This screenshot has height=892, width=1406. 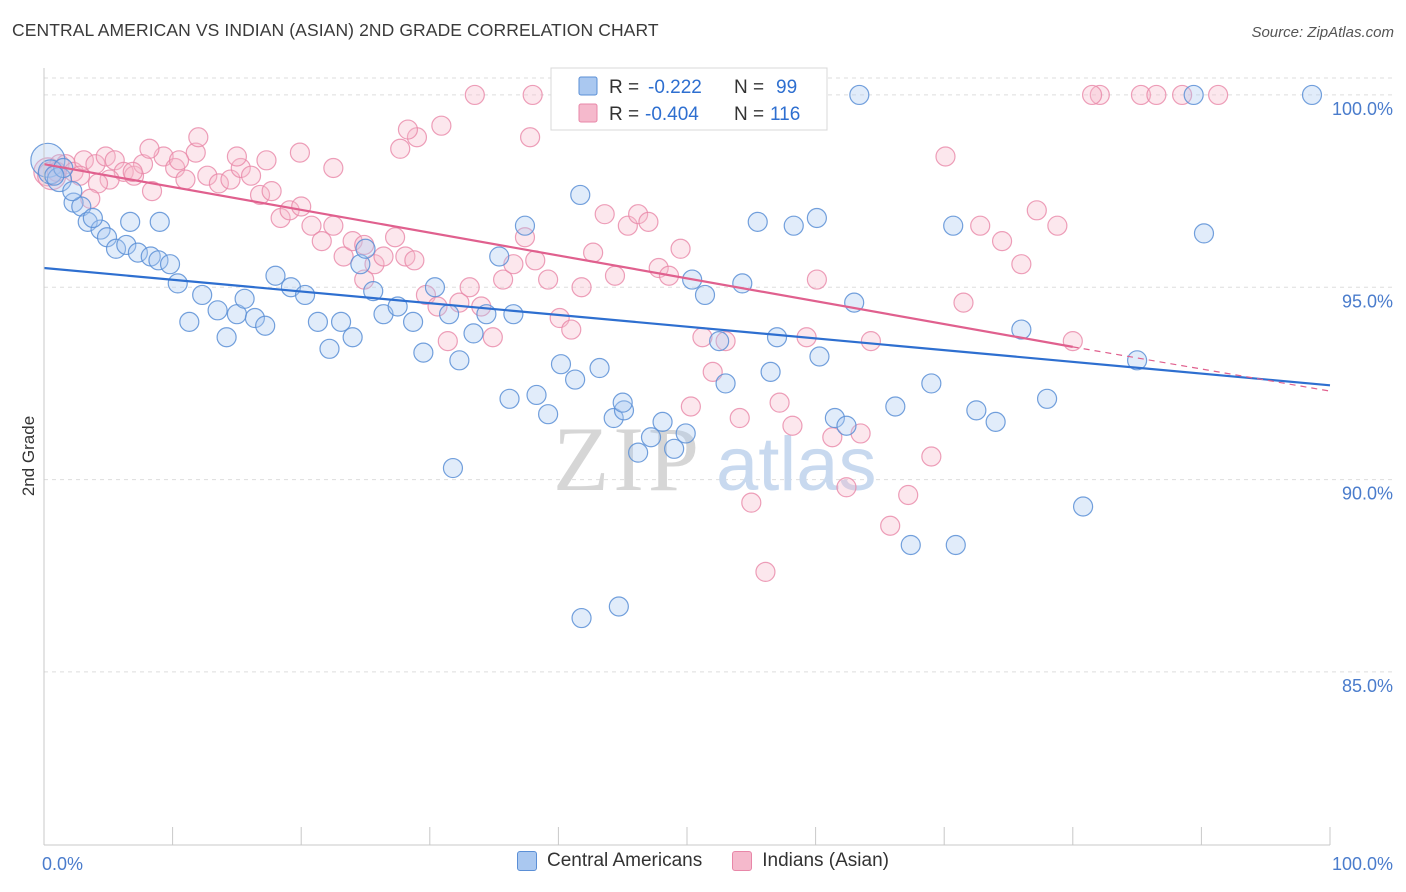 I want to click on bottom-legend: Central Americans Indians (Asian), so click(x=703, y=861).